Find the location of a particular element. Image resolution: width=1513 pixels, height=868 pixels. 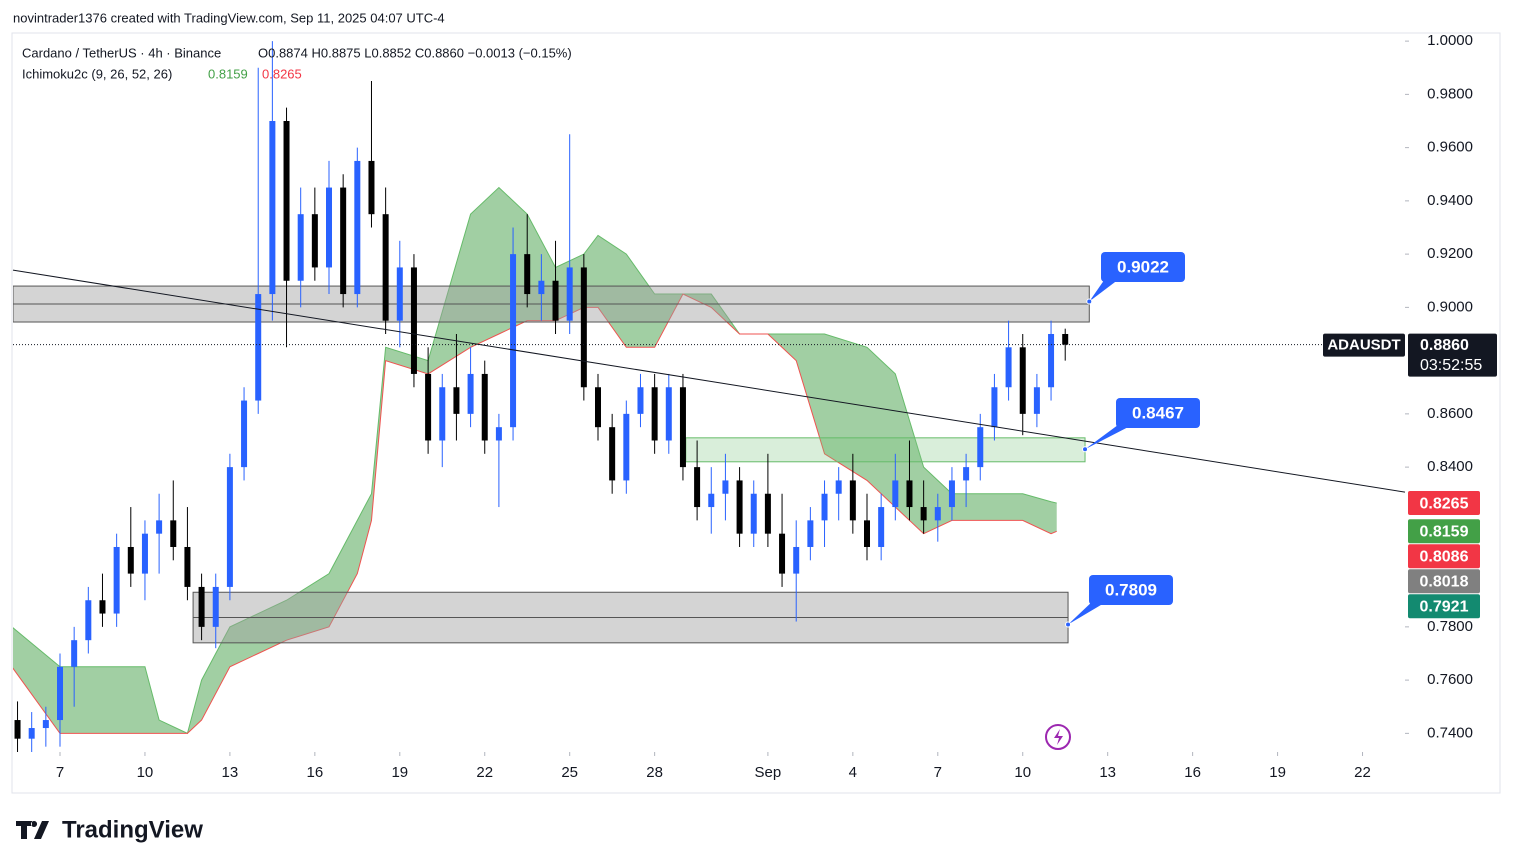

x-tick-label: 7 is located at coordinates (60, 772).